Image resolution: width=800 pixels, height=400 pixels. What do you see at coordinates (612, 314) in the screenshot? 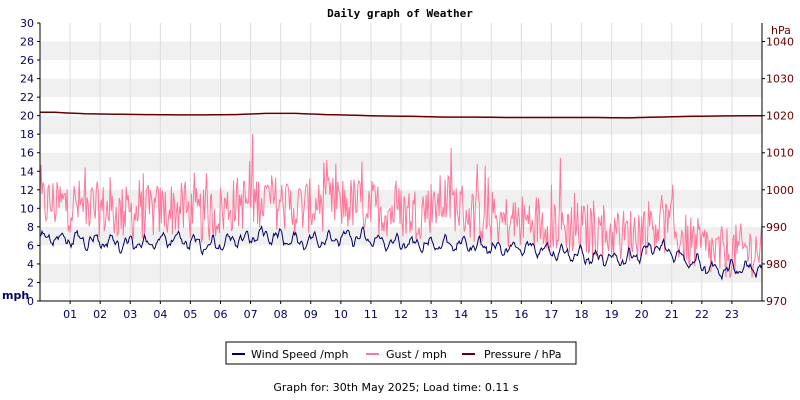
I see `x-tick-label: 19` at bounding box center [612, 314].